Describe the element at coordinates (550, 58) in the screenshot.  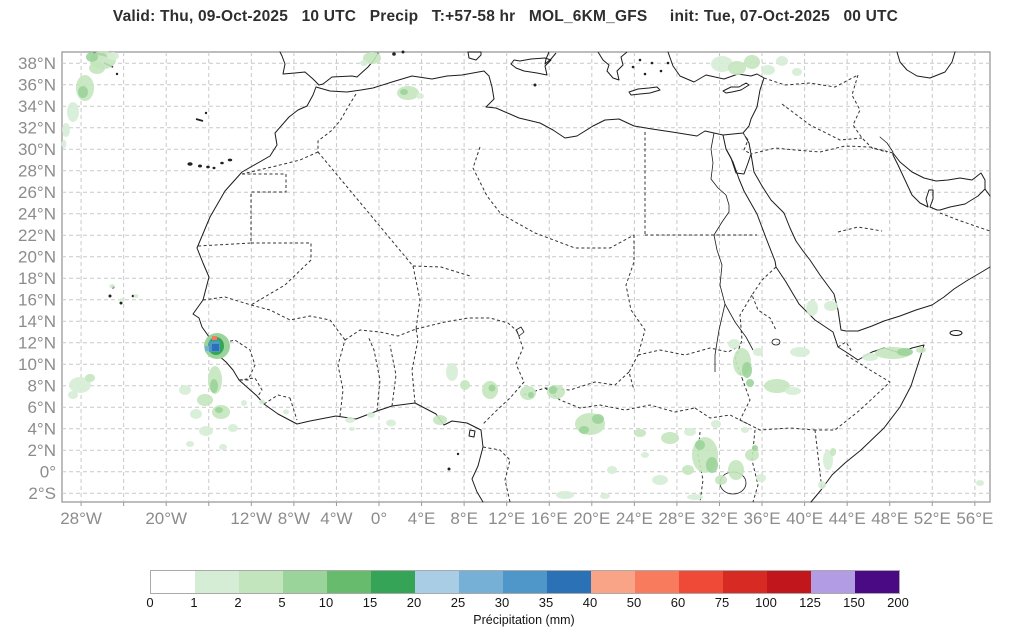
I see `coast-italy-toe` at that location.